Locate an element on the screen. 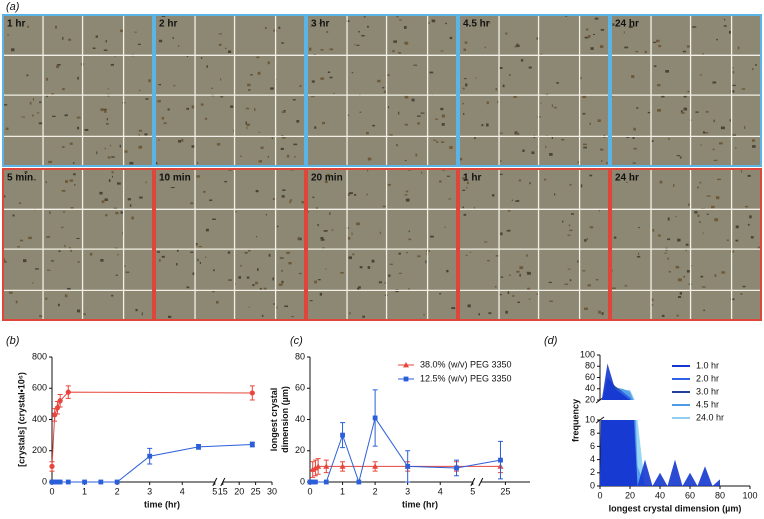 The image size is (764, 519). micrograph-bg is located at coordinates (382, 244).